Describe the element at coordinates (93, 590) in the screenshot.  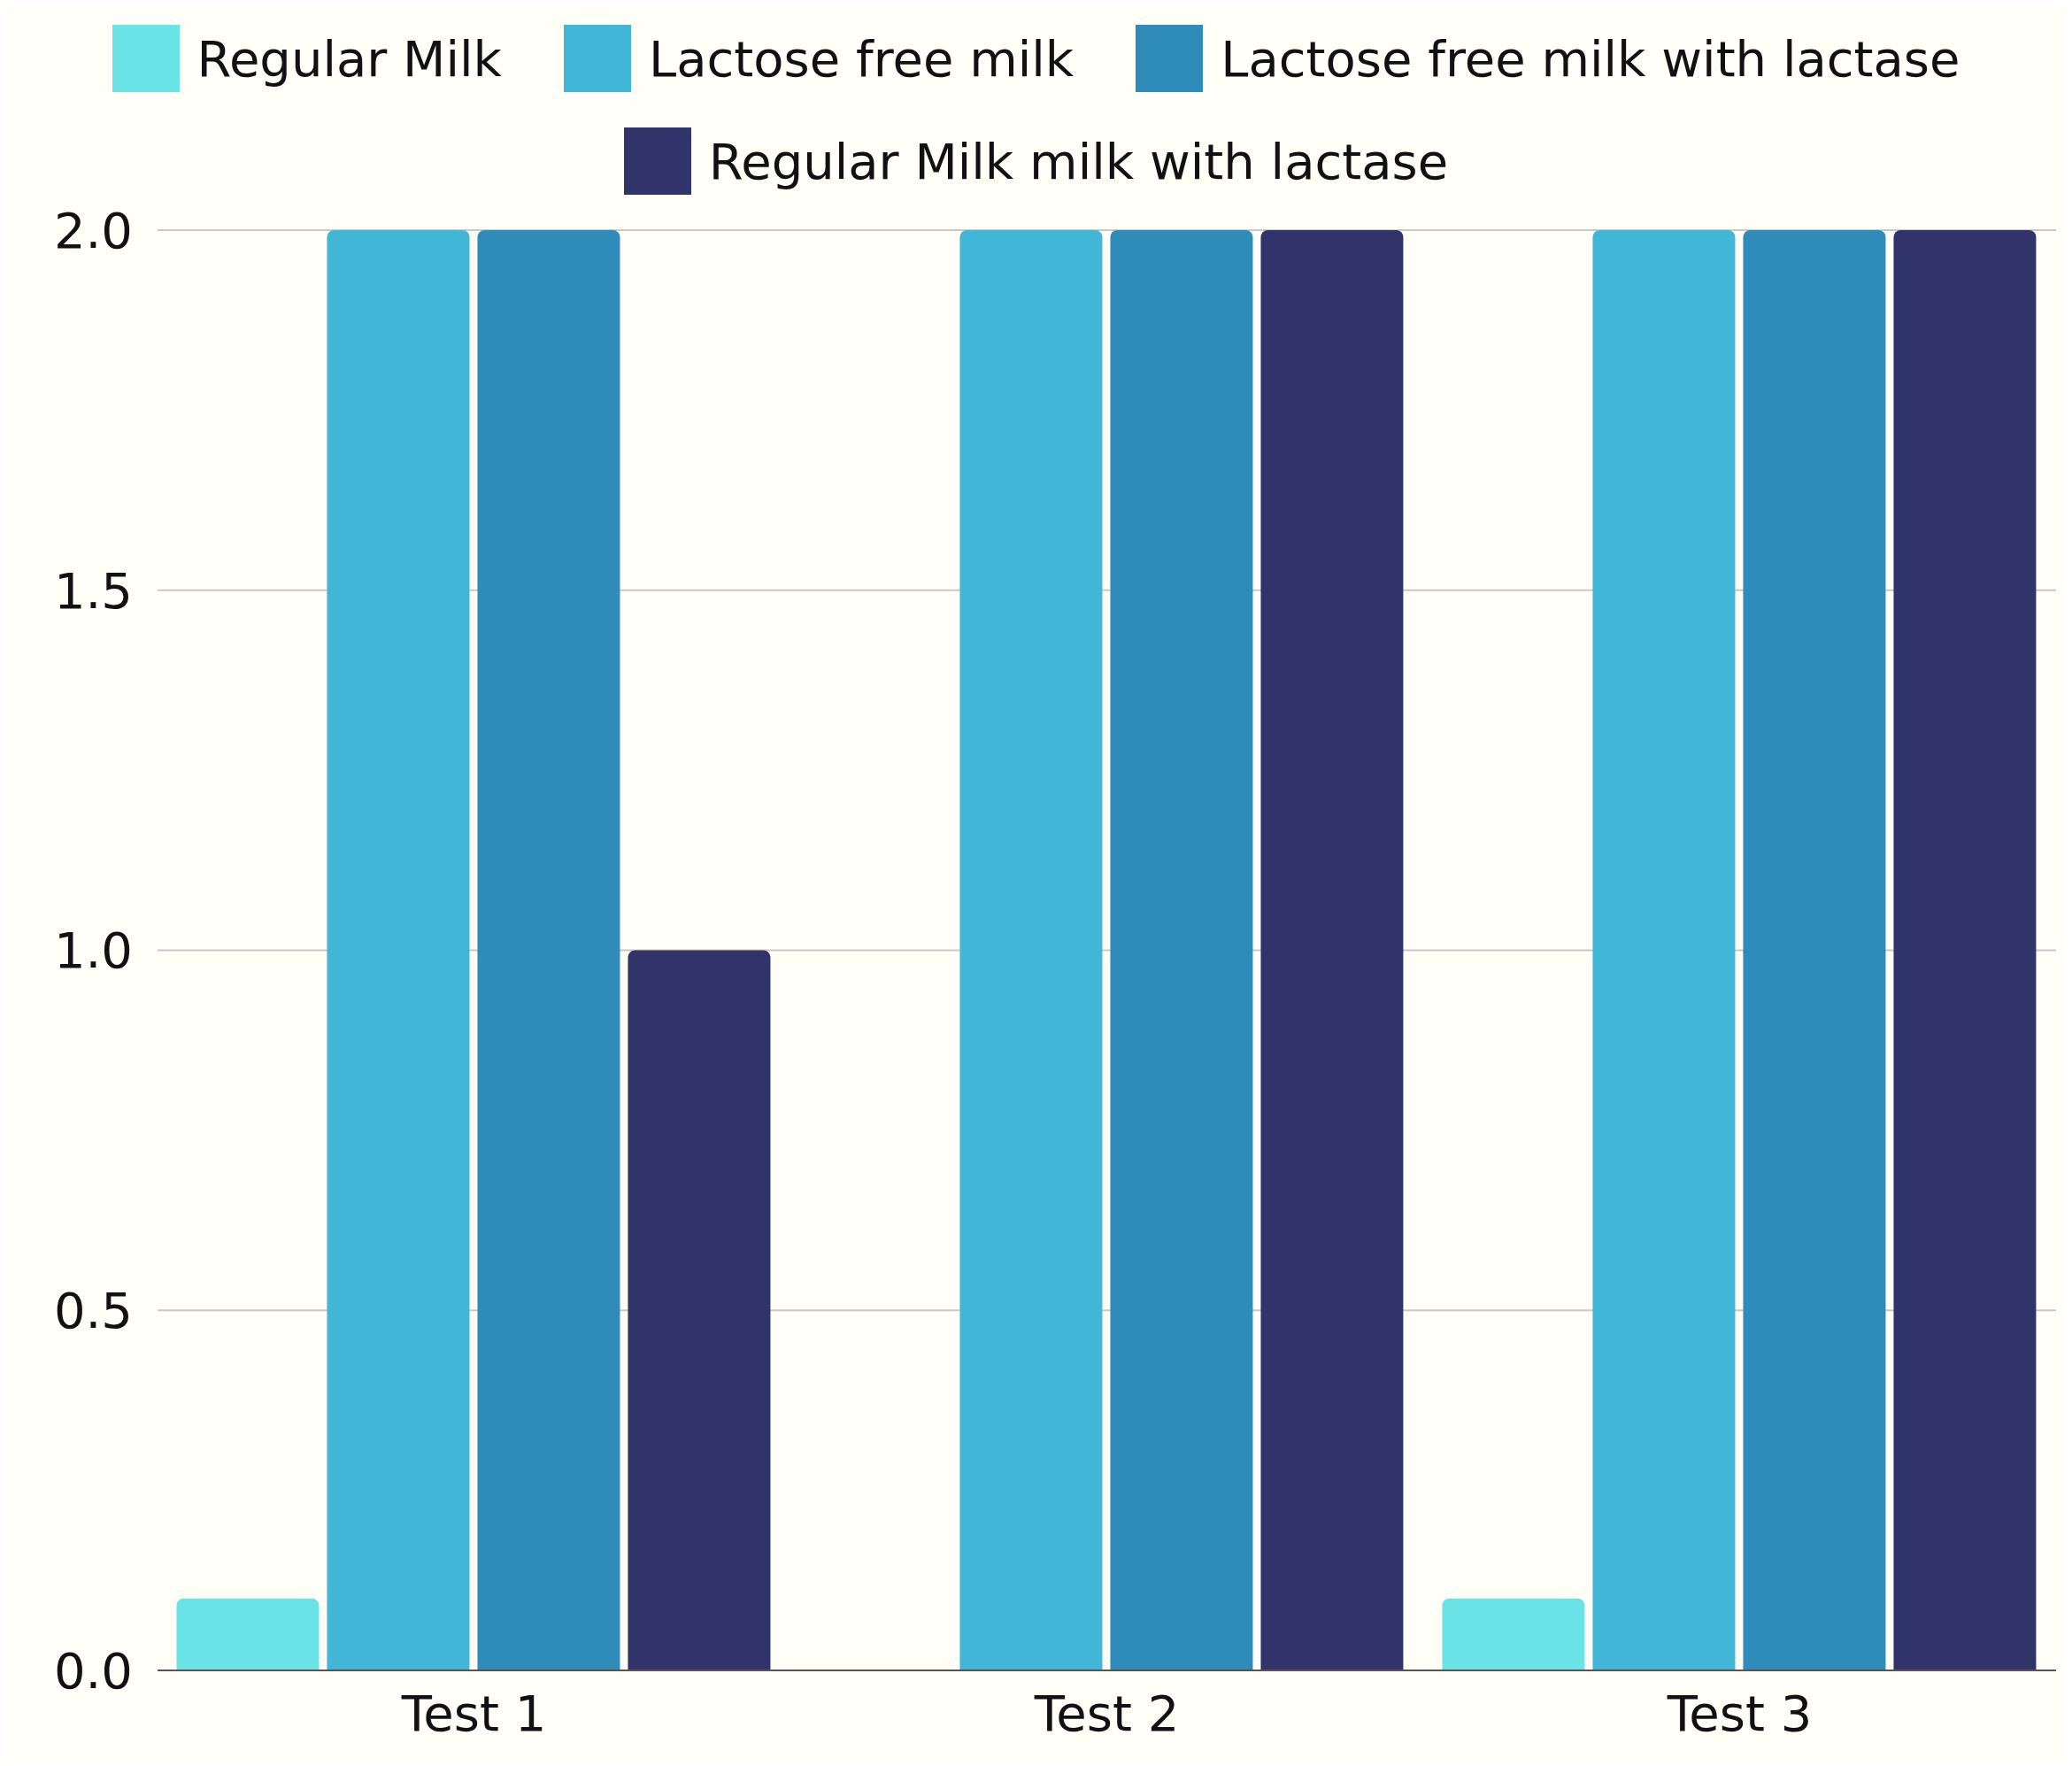
I see `y-tick-label: 1.5` at that location.